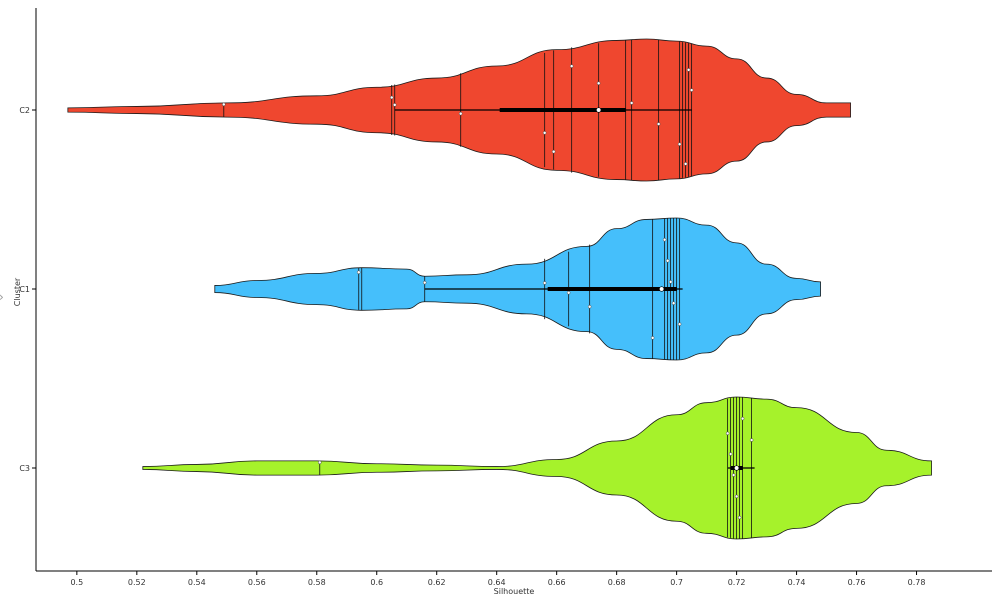 This screenshot has height=603, width=1004. What do you see at coordinates (24, 110) in the screenshot?
I see `y-tick-label: C2` at bounding box center [24, 110].